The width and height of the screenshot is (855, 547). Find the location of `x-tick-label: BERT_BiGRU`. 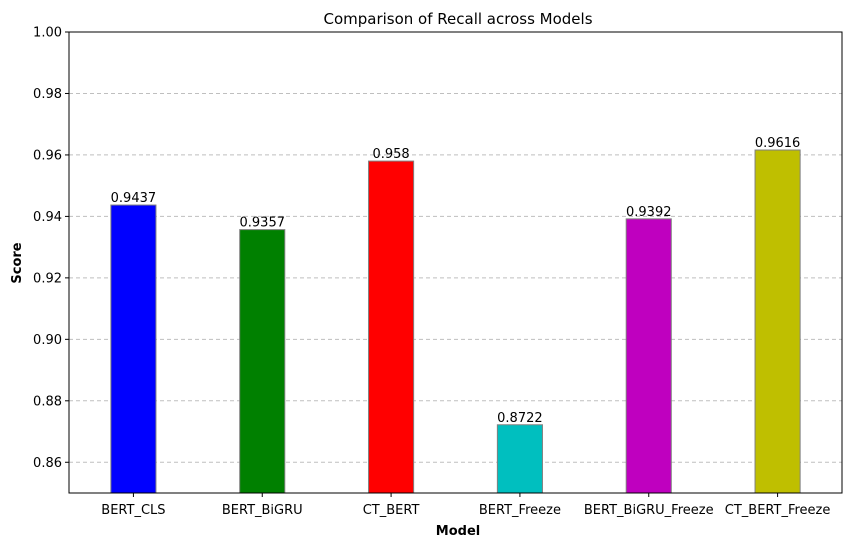

x-tick-label: BERT_BiGRU is located at coordinates (262, 510).